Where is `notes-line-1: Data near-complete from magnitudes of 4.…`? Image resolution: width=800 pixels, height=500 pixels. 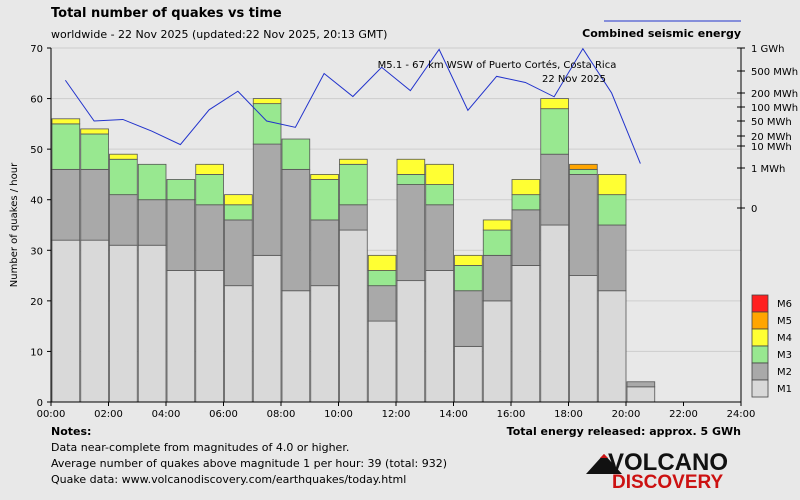 notes-line-1: Data near-complete from magnitudes of 4.… is located at coordinates (200, 447).